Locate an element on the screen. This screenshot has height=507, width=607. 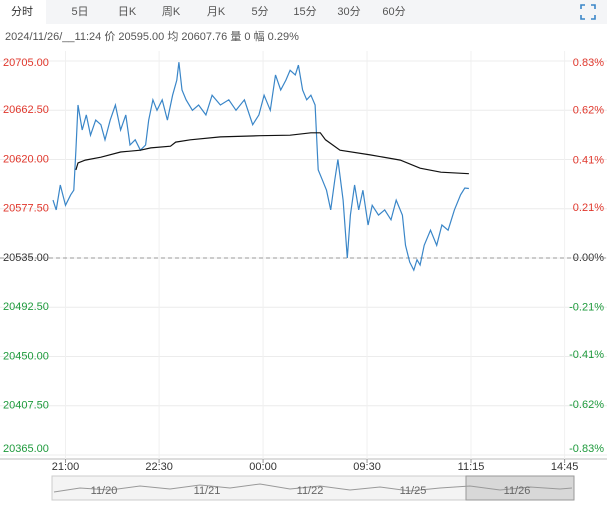
tab: 日K is located at coordinates (127, 12).